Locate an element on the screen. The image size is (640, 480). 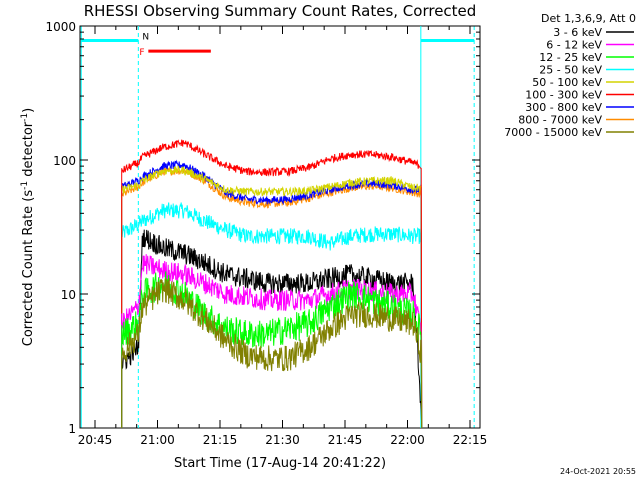
footer-date: 24-Oct-2021 20:55 is located at coordinates (598, 471).